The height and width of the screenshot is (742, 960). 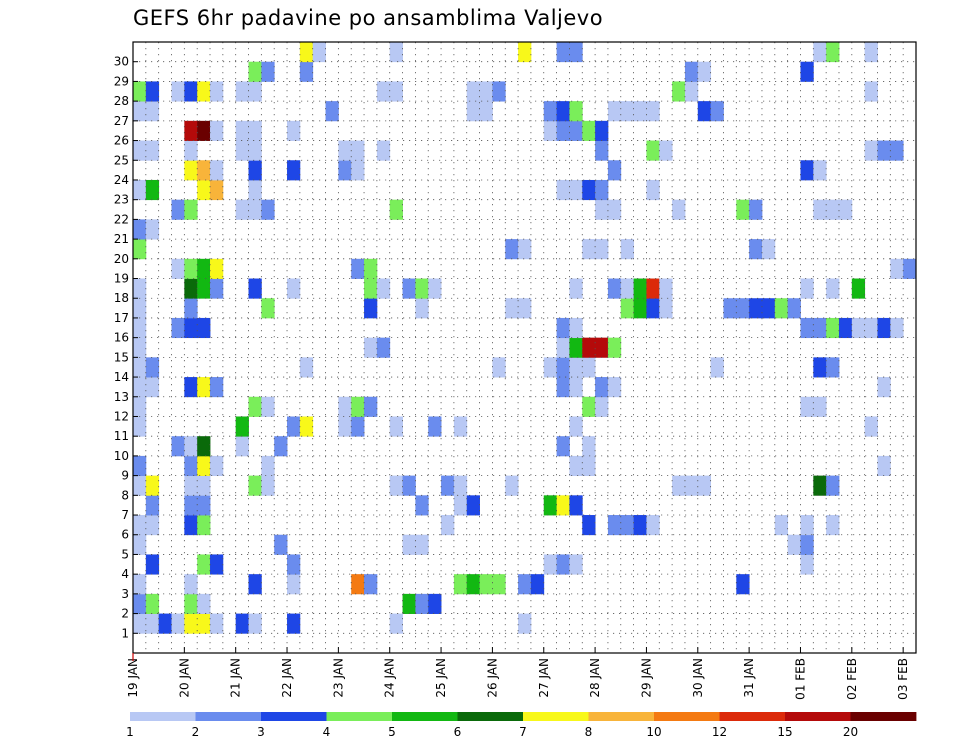 I want to click on y-tick-label: 4, so click(x=125, y=574).